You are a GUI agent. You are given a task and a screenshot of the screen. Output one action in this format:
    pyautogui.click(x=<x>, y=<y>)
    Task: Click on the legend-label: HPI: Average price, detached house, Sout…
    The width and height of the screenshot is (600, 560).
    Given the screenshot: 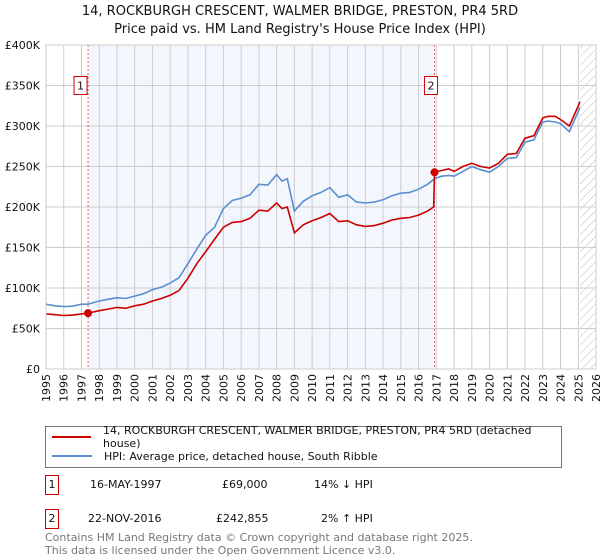 What is the action you would take?
    pyautogui.click(x=241, y=456)
    